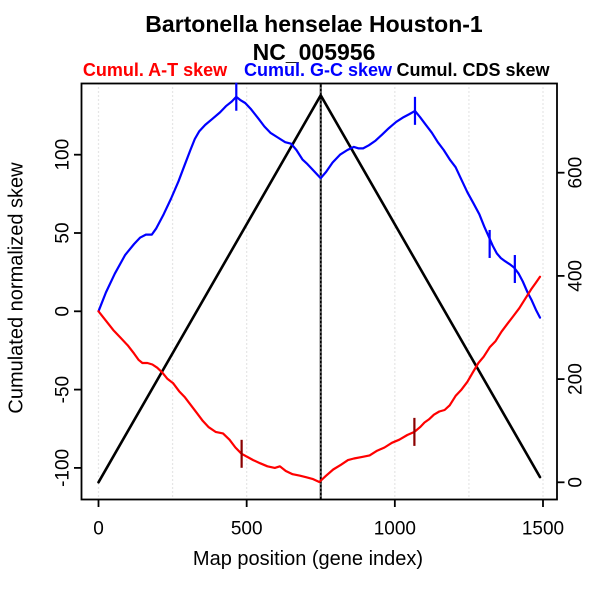  I want to click on left-y-tick-label: 100, so click(63, 155).